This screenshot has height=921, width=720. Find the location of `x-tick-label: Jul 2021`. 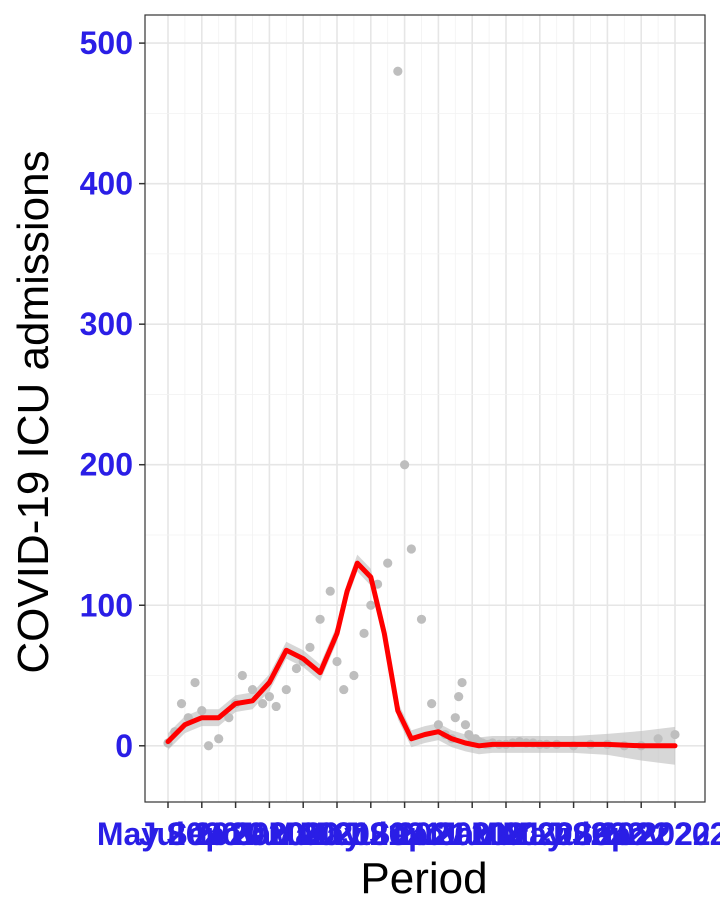

x-tick-label: Jul 2021 is located at coordinates (404, 834).